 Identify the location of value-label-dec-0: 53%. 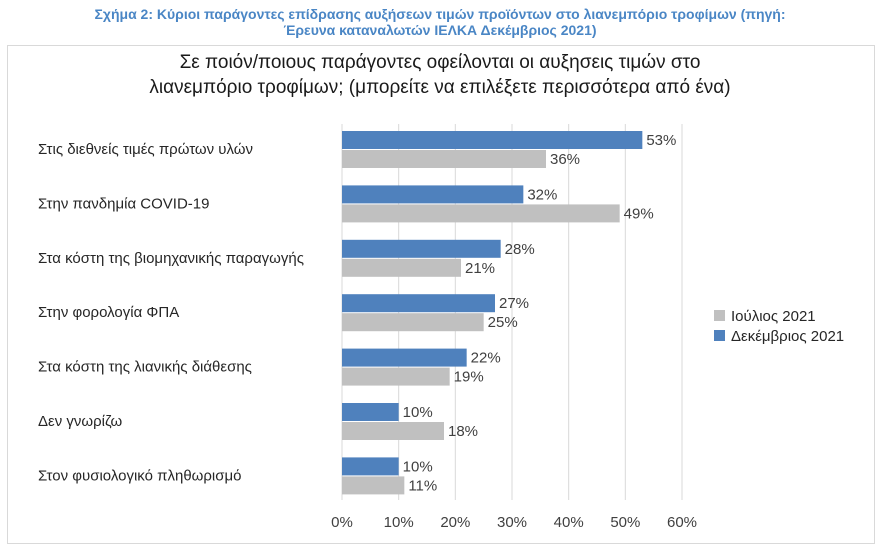
(661, 140).